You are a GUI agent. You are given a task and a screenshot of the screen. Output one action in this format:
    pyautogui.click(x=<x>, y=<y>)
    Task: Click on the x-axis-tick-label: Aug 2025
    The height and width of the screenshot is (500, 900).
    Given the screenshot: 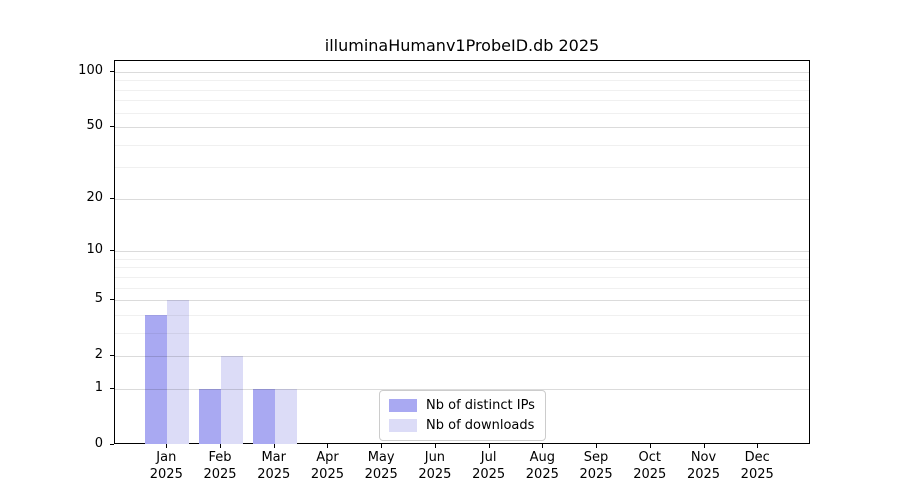 What is the action you would take?
    pyautogui.click(x=542, y=466)
    